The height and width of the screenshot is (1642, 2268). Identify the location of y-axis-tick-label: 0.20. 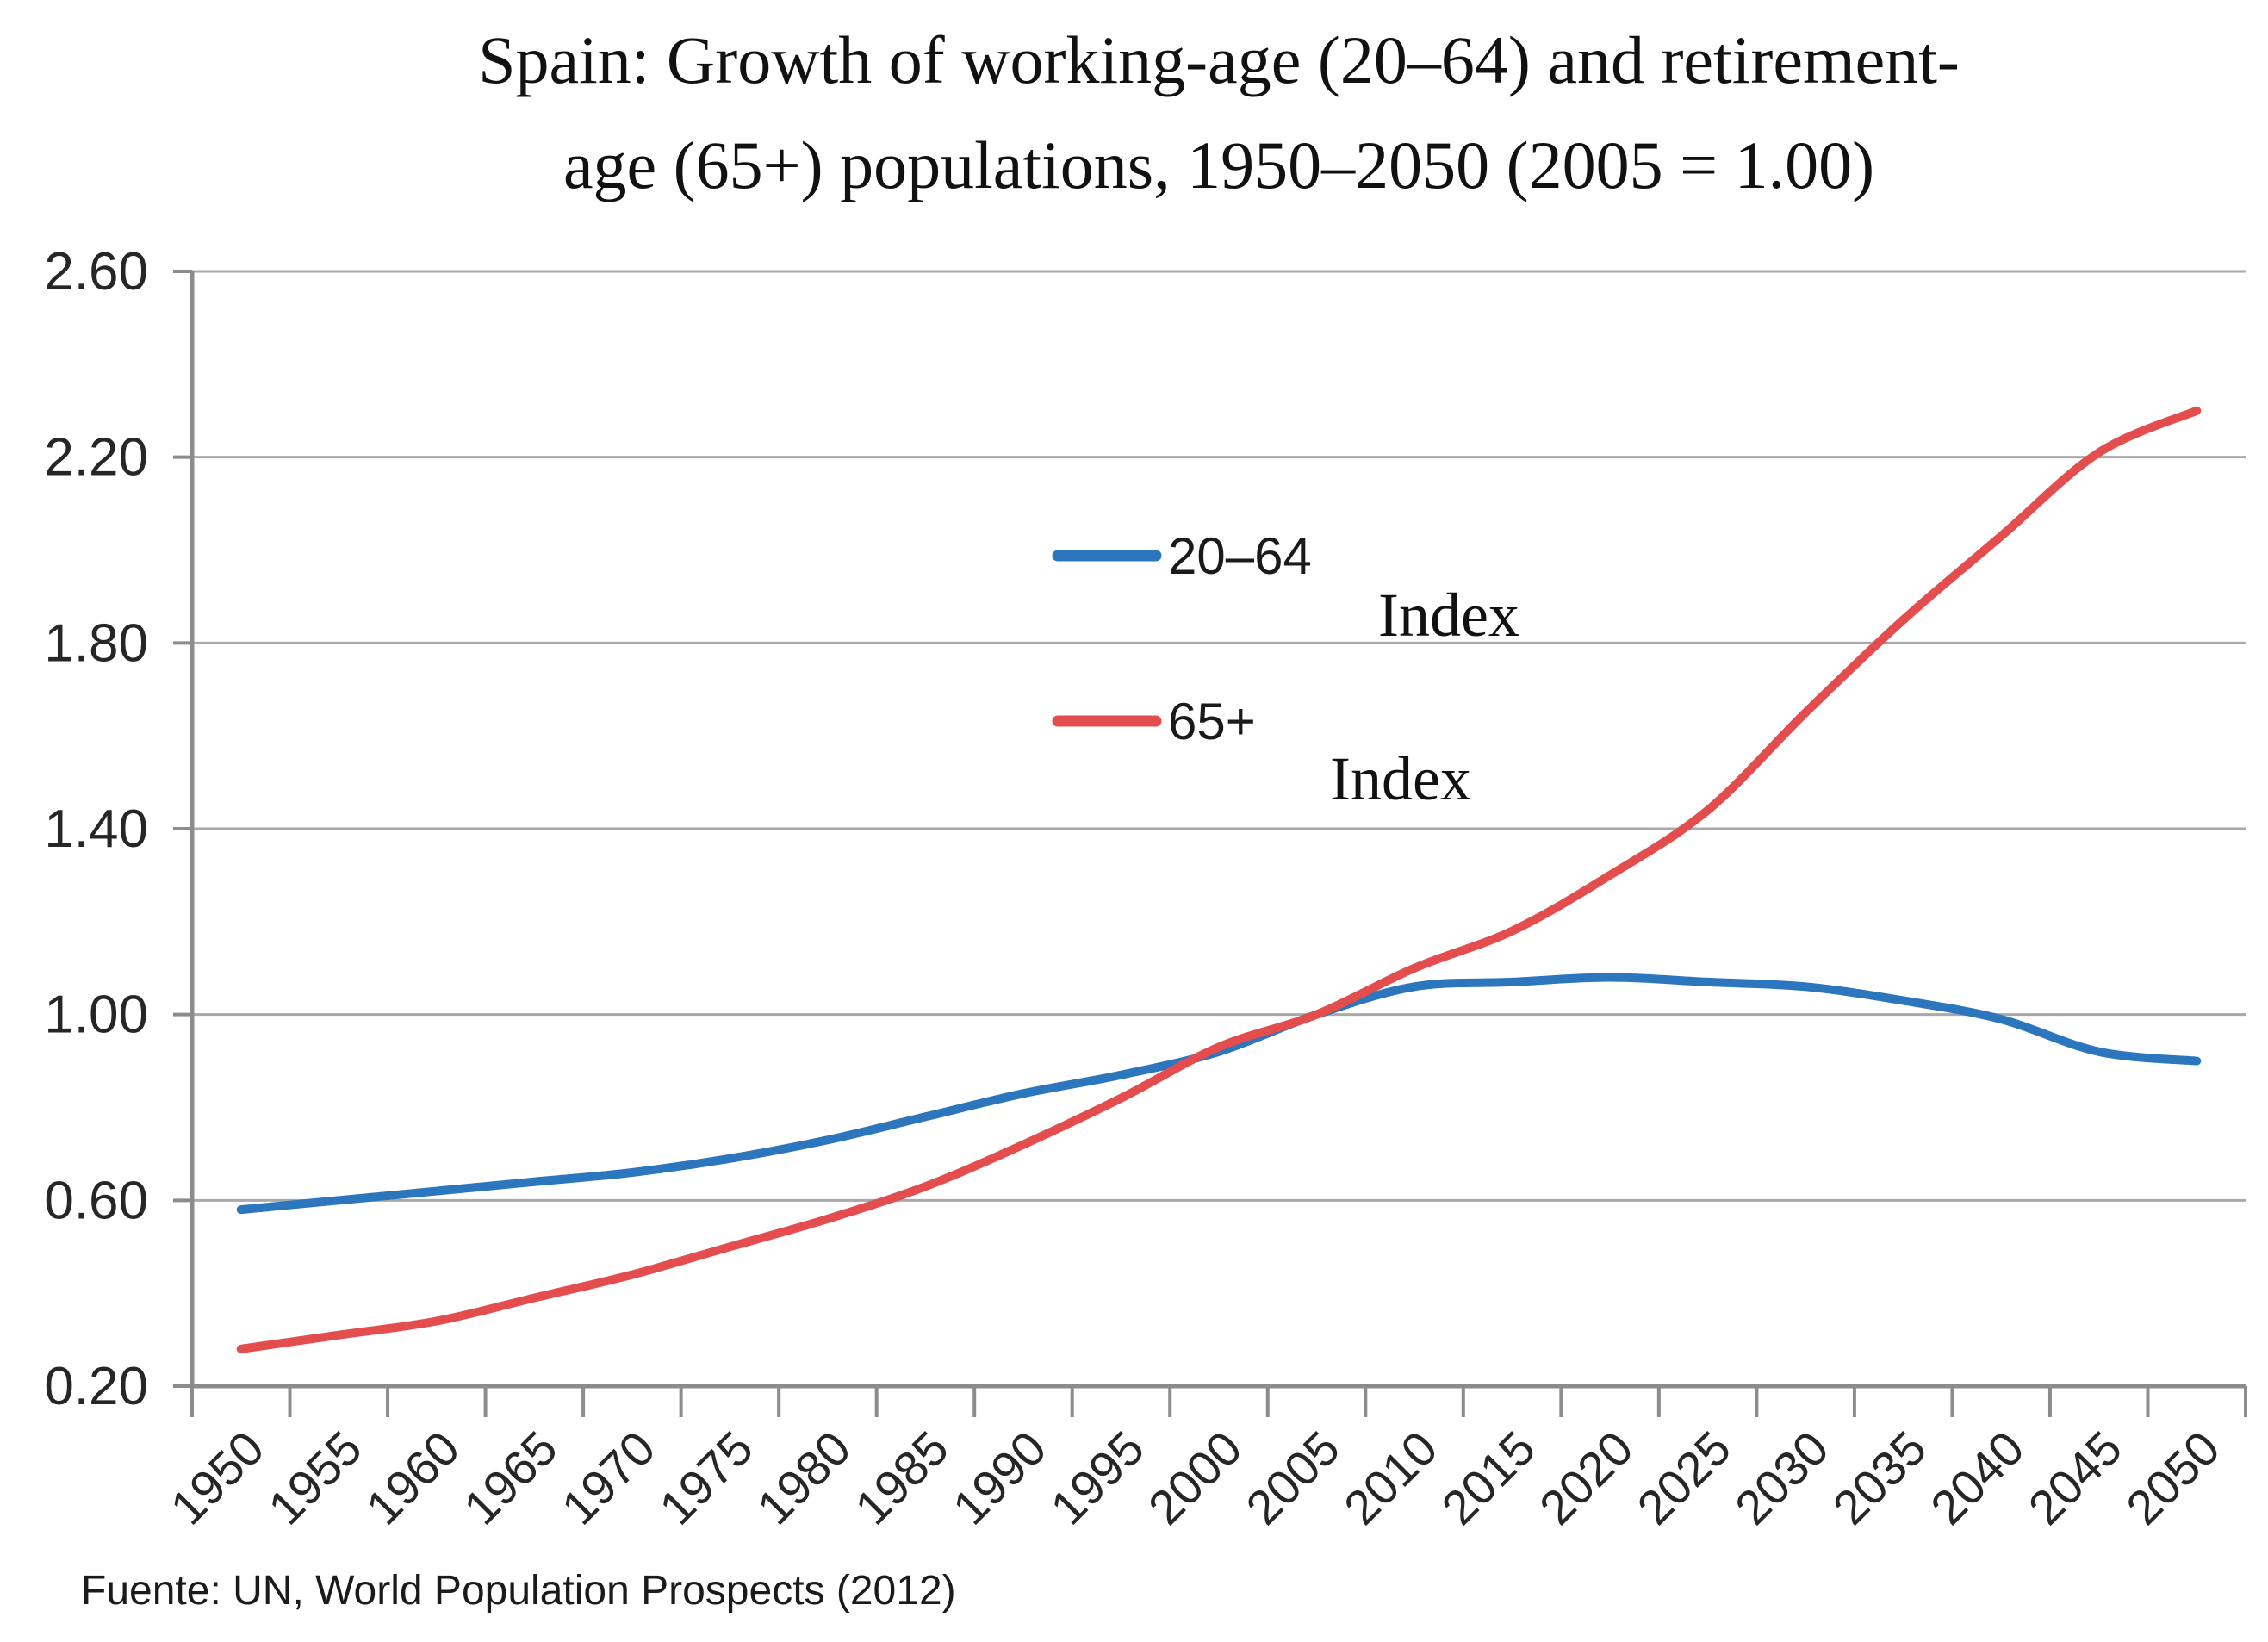
(96, 1386).